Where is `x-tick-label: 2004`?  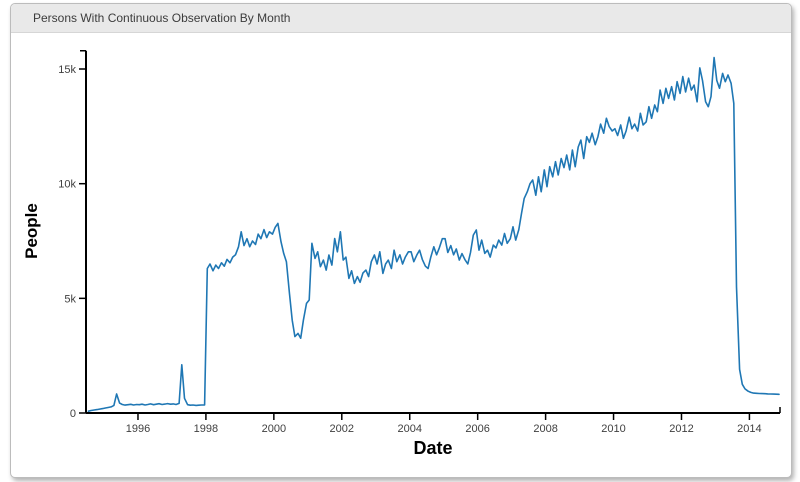
x-tick-label: 2004 is located at coordinates (409, 429).